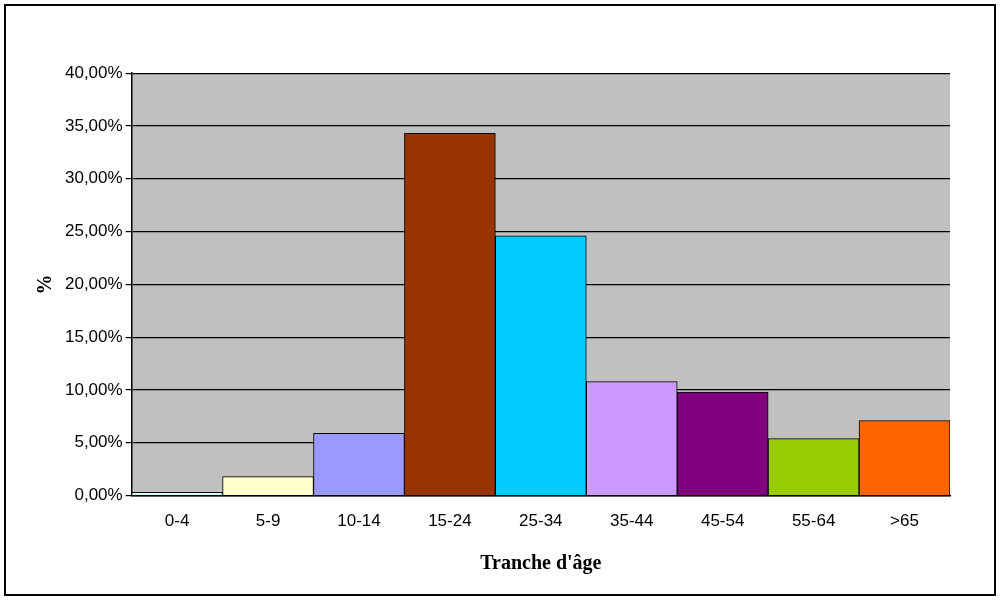 This screenshot has width=1004, height=604. Describe the element at coordinates (93, 231) in the screenshot. I see `y-tick-label: 25,00%` at that location.